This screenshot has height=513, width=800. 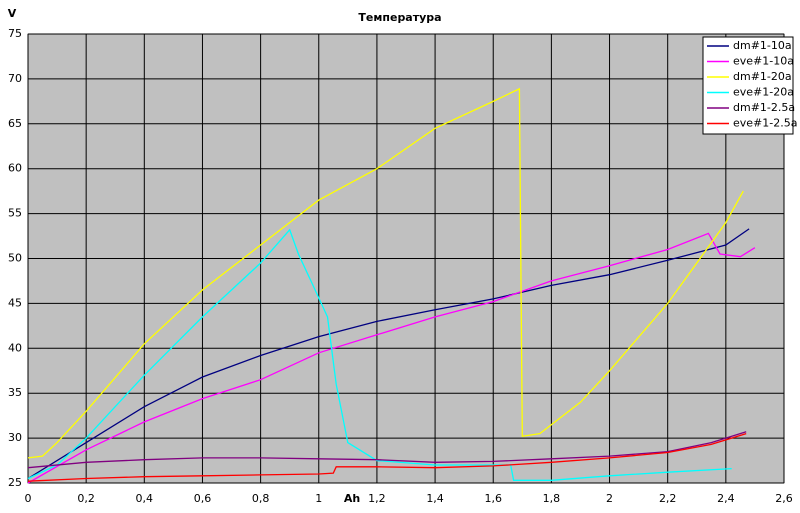 What do you see at coordinates (15, 78) in the screenshot?
I see `y-tick-label: 70` at bounding box center [15, 78].